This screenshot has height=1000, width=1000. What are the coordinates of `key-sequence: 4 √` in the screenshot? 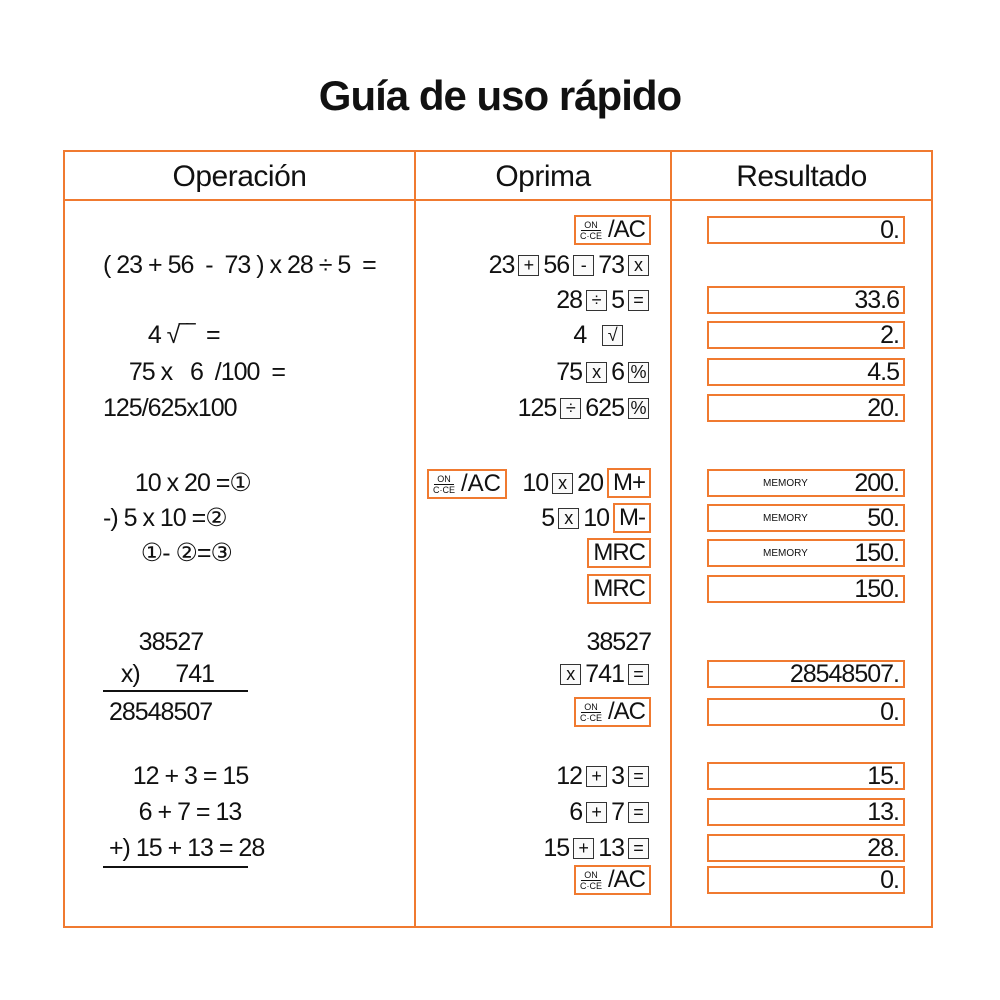 It's located at (612, 335).